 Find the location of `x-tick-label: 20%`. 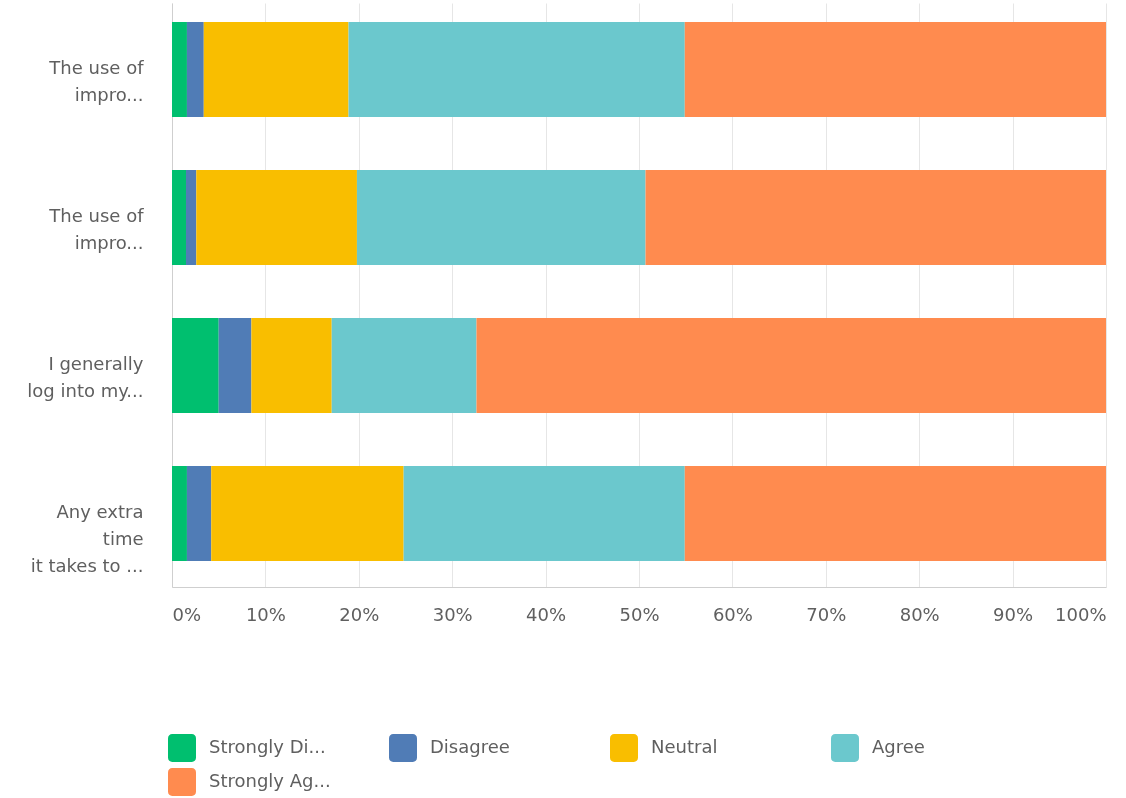

x-tick-label: 20% is located at coordinates (359, 614).